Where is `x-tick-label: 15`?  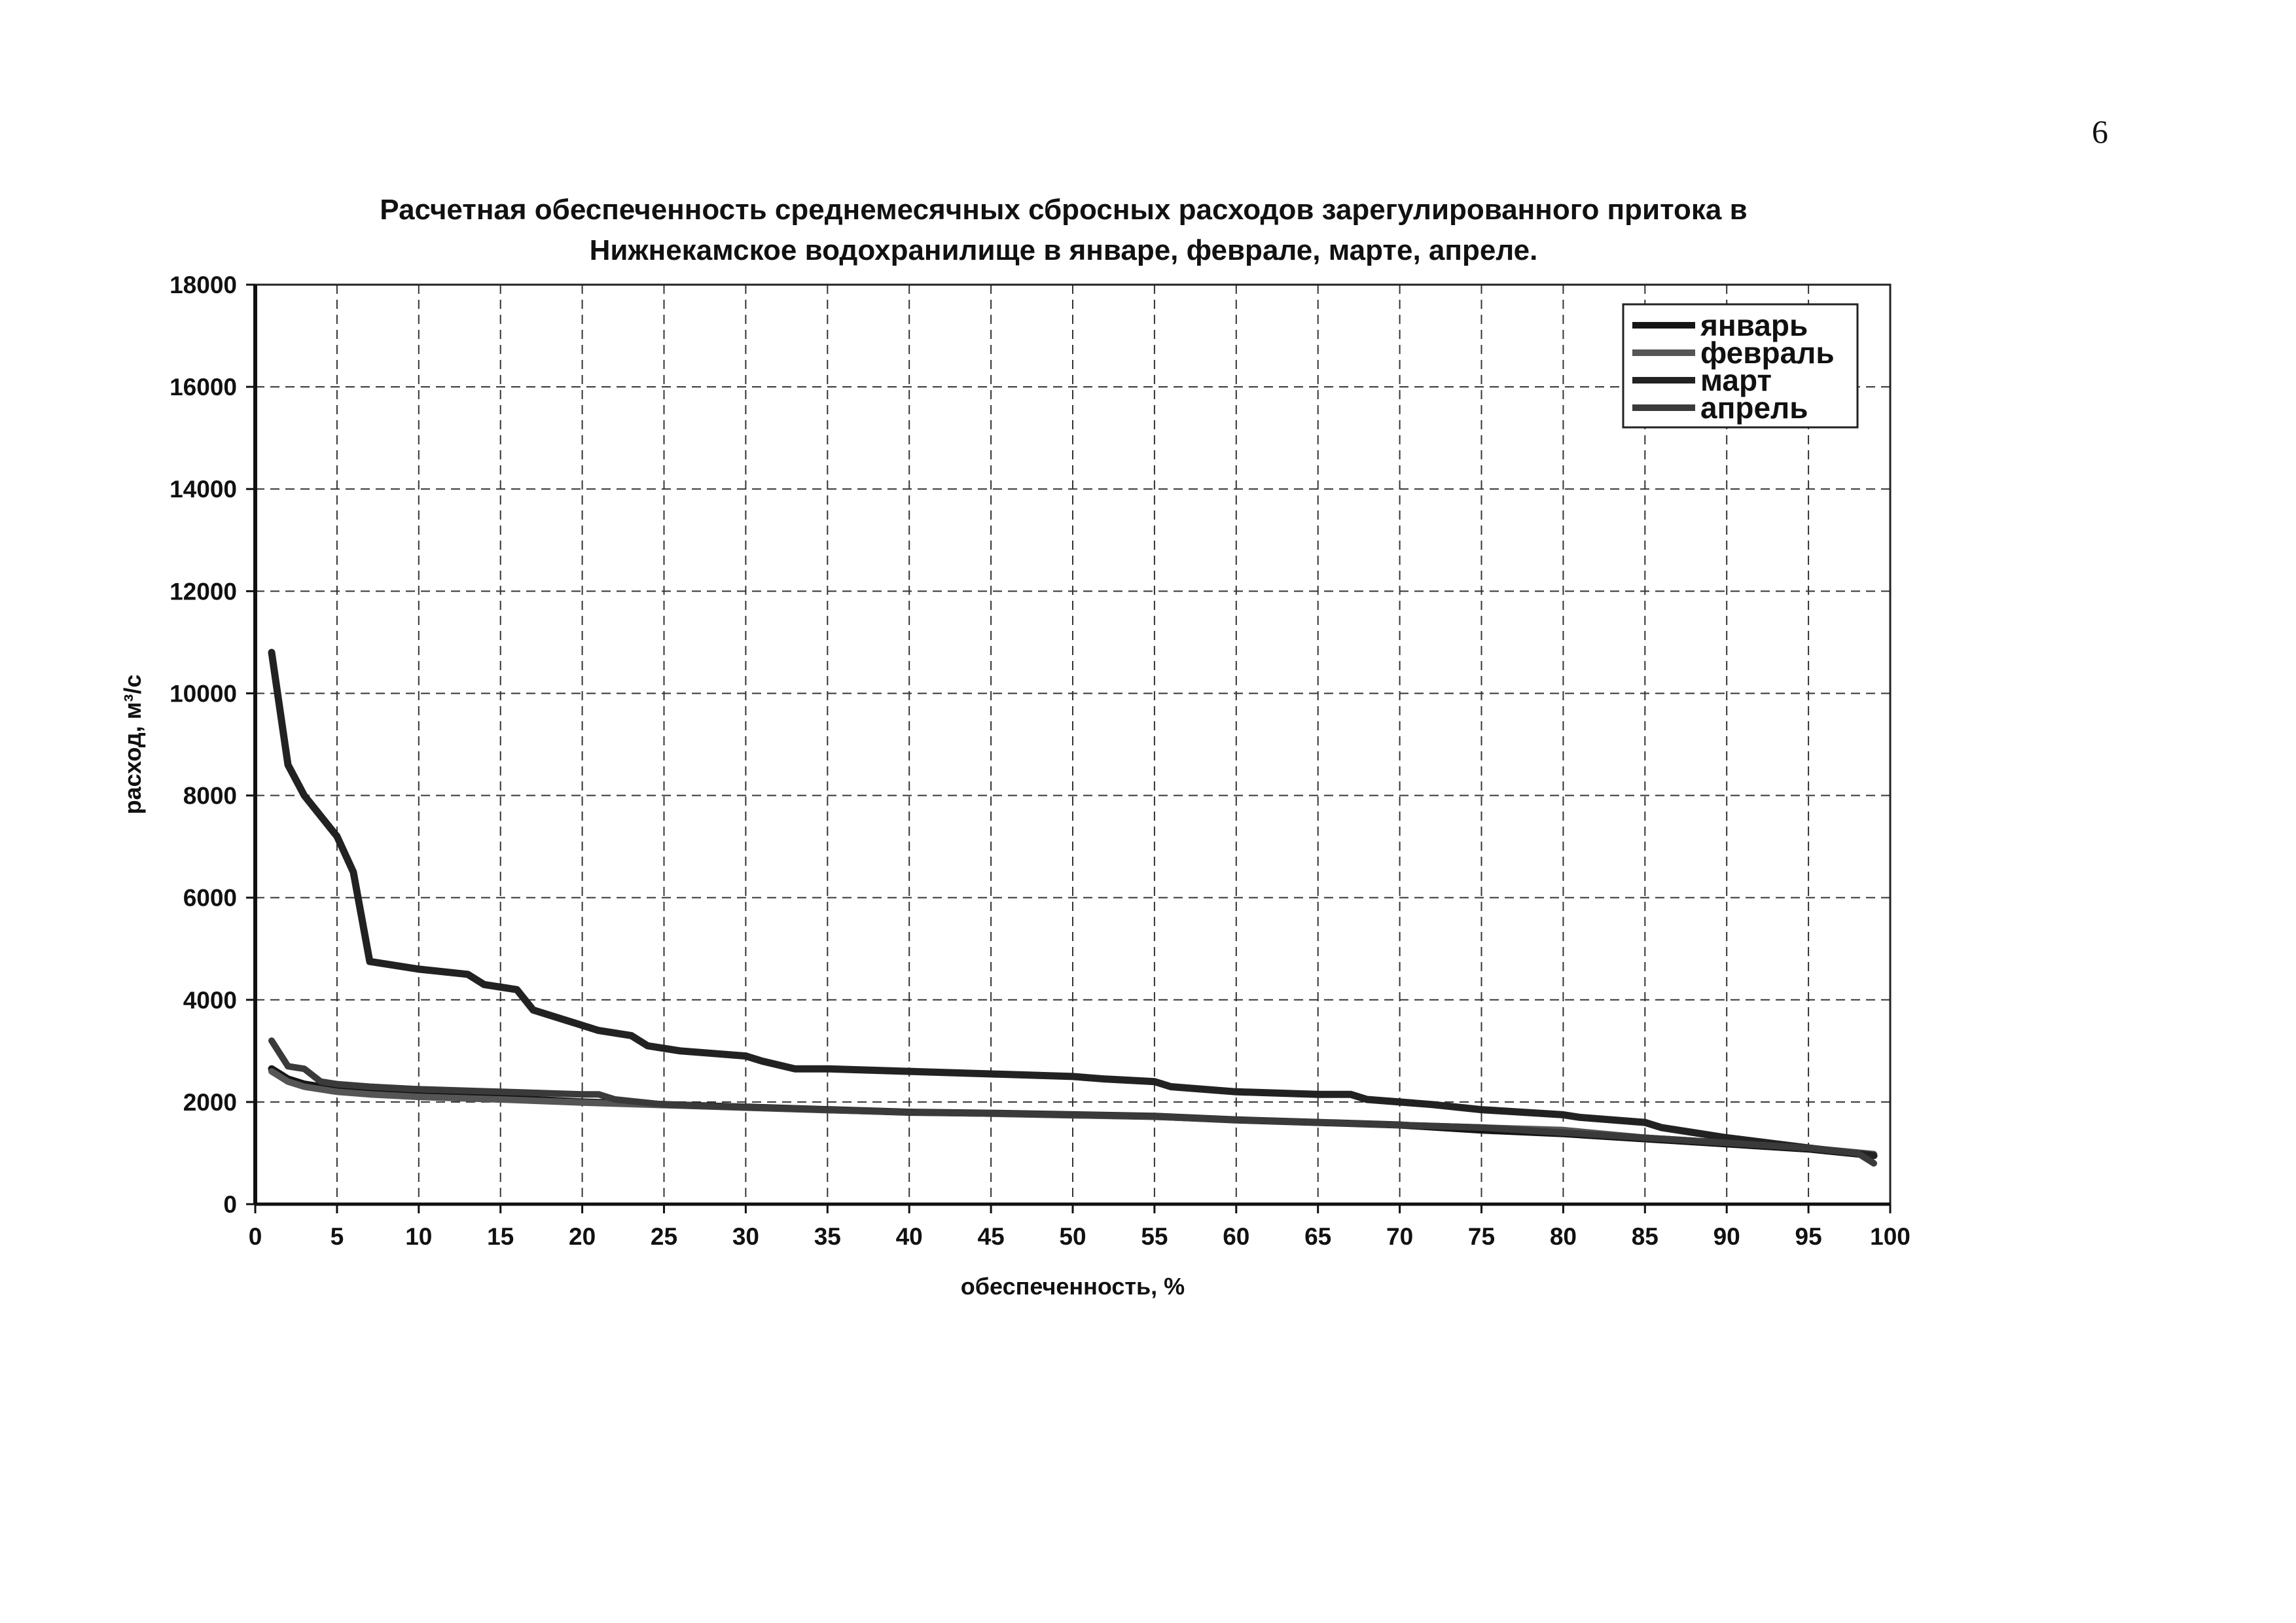 x-tick-label: 15 is located at coordinates (501, 1236).